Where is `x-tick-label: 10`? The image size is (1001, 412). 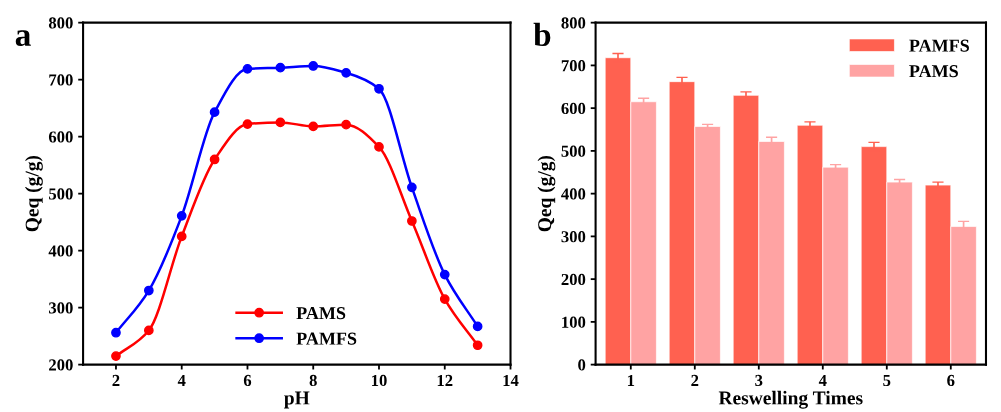 x-tick-label: 10 is located at coordinates (379, 380).